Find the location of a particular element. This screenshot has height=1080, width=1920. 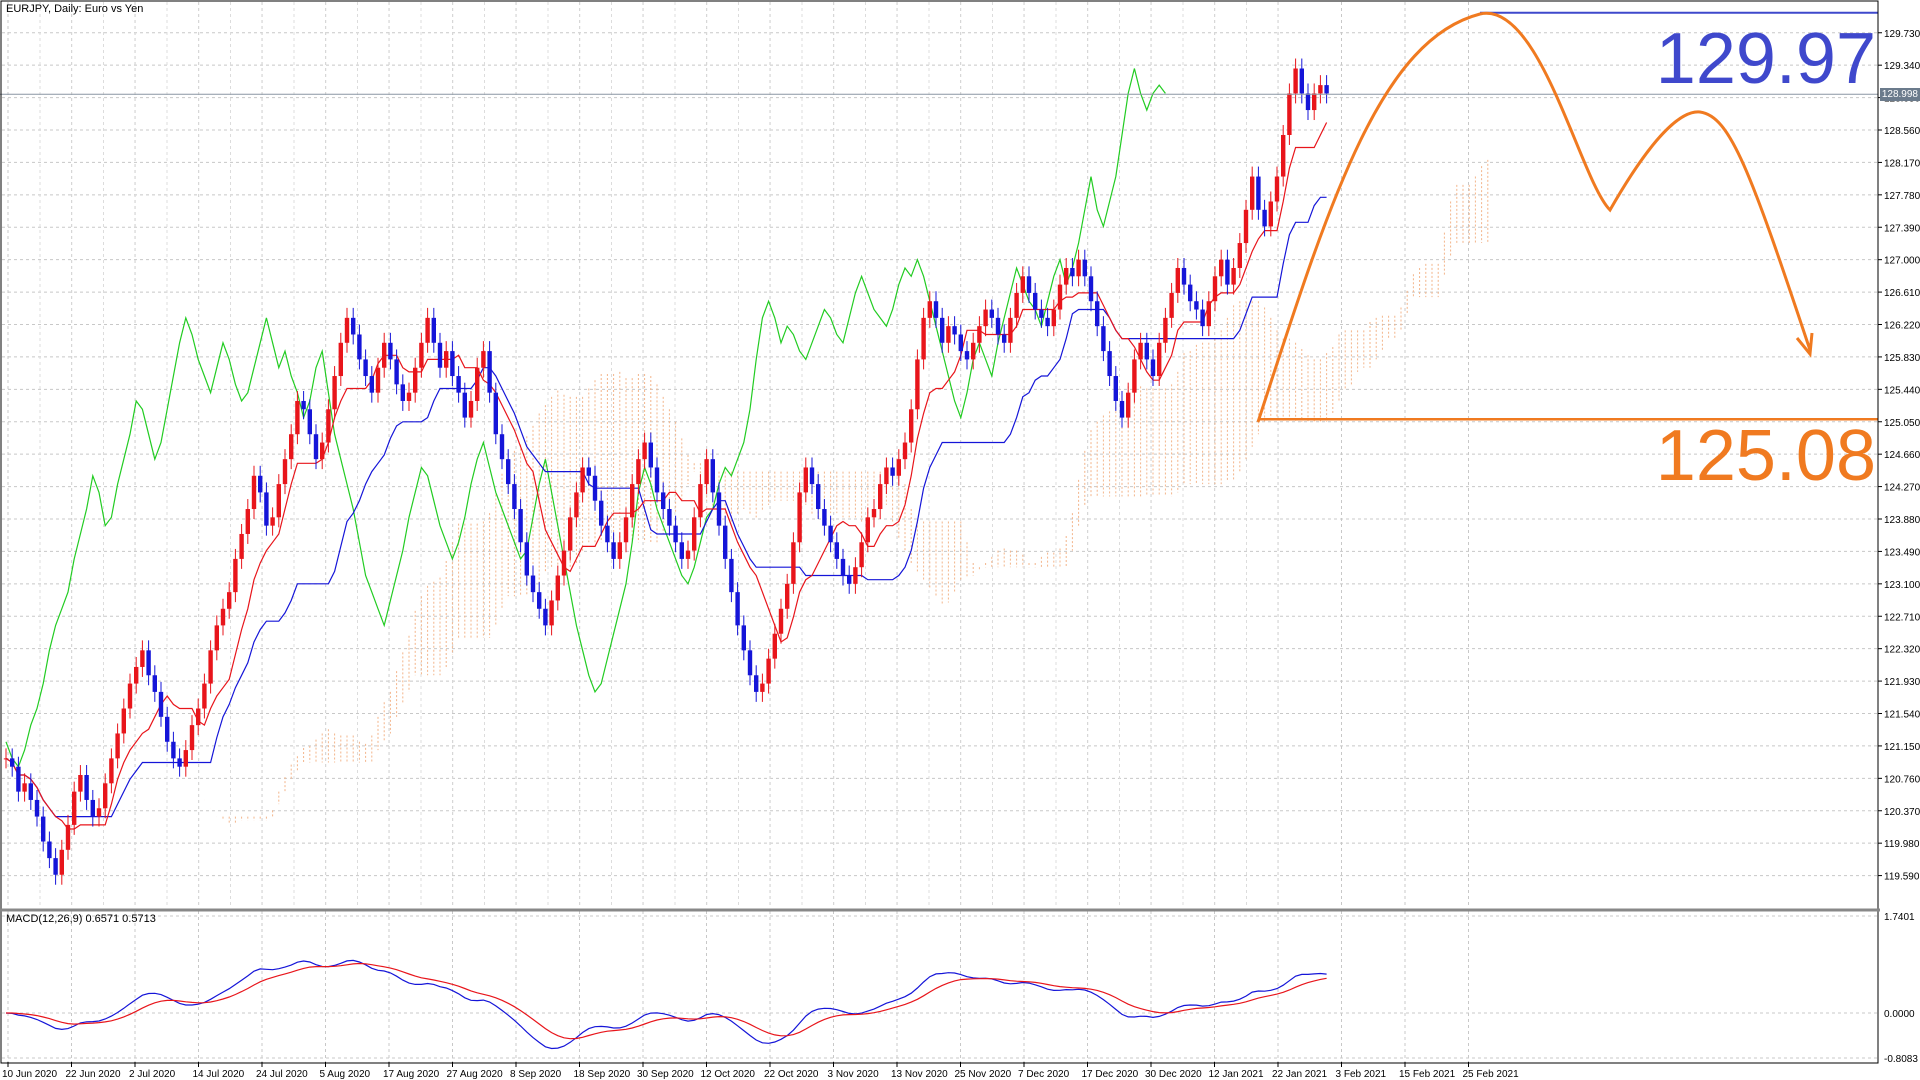

x-tick-label: 13 Nov 2020 is located at coordinates (919, 1074).